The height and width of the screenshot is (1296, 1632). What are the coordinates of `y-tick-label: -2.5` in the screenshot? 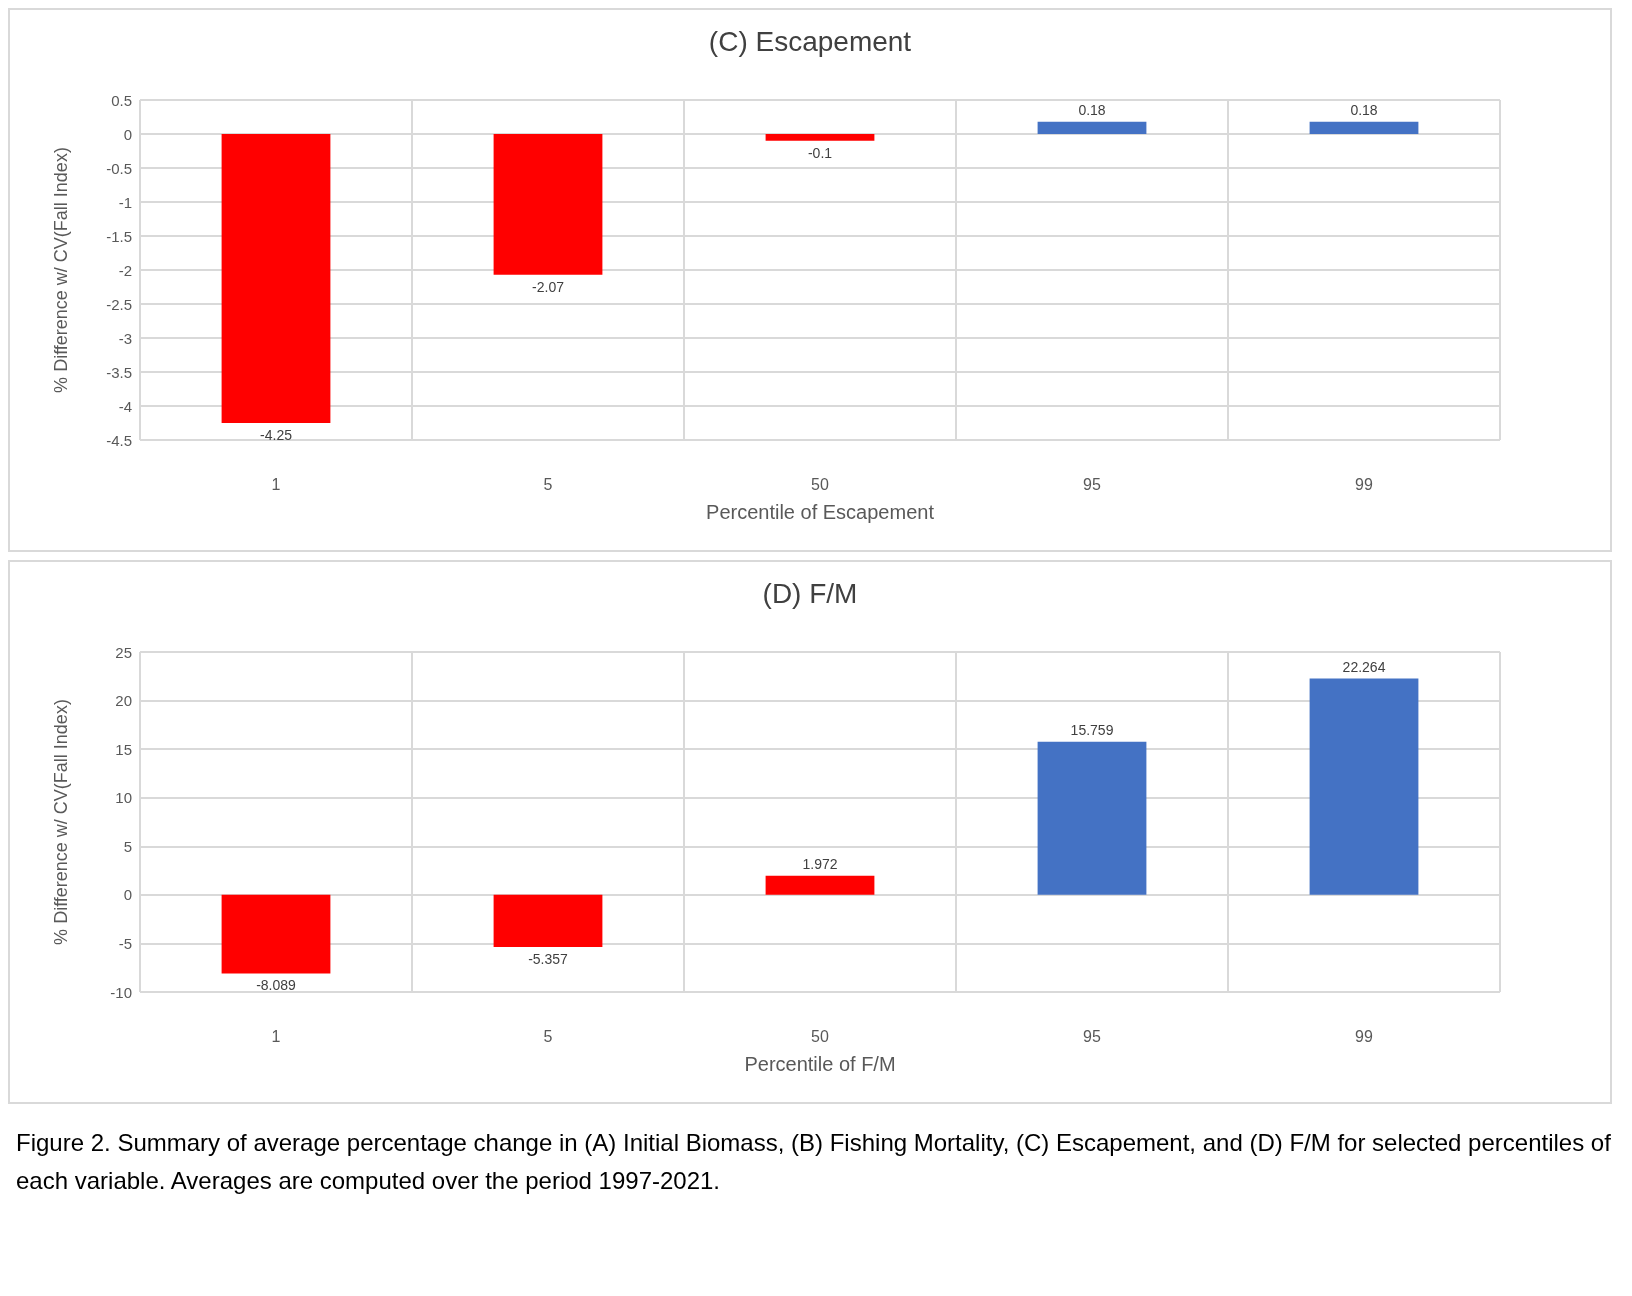 It's located at (119, 304).